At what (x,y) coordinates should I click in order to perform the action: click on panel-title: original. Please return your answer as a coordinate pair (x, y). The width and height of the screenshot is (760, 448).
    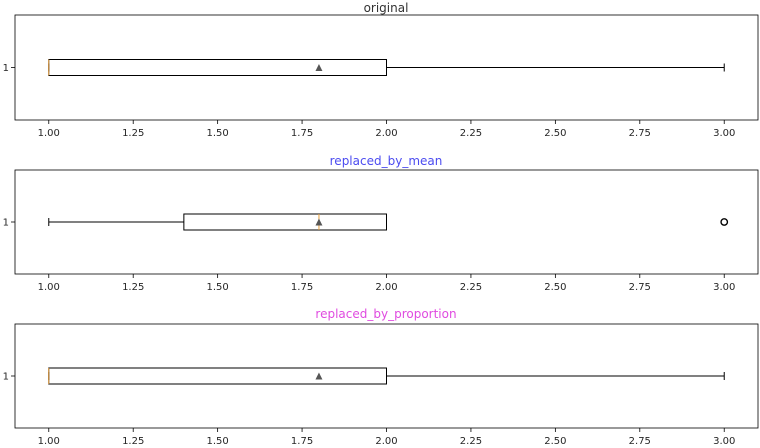
    Looking at the image, I should click on (386, 8).